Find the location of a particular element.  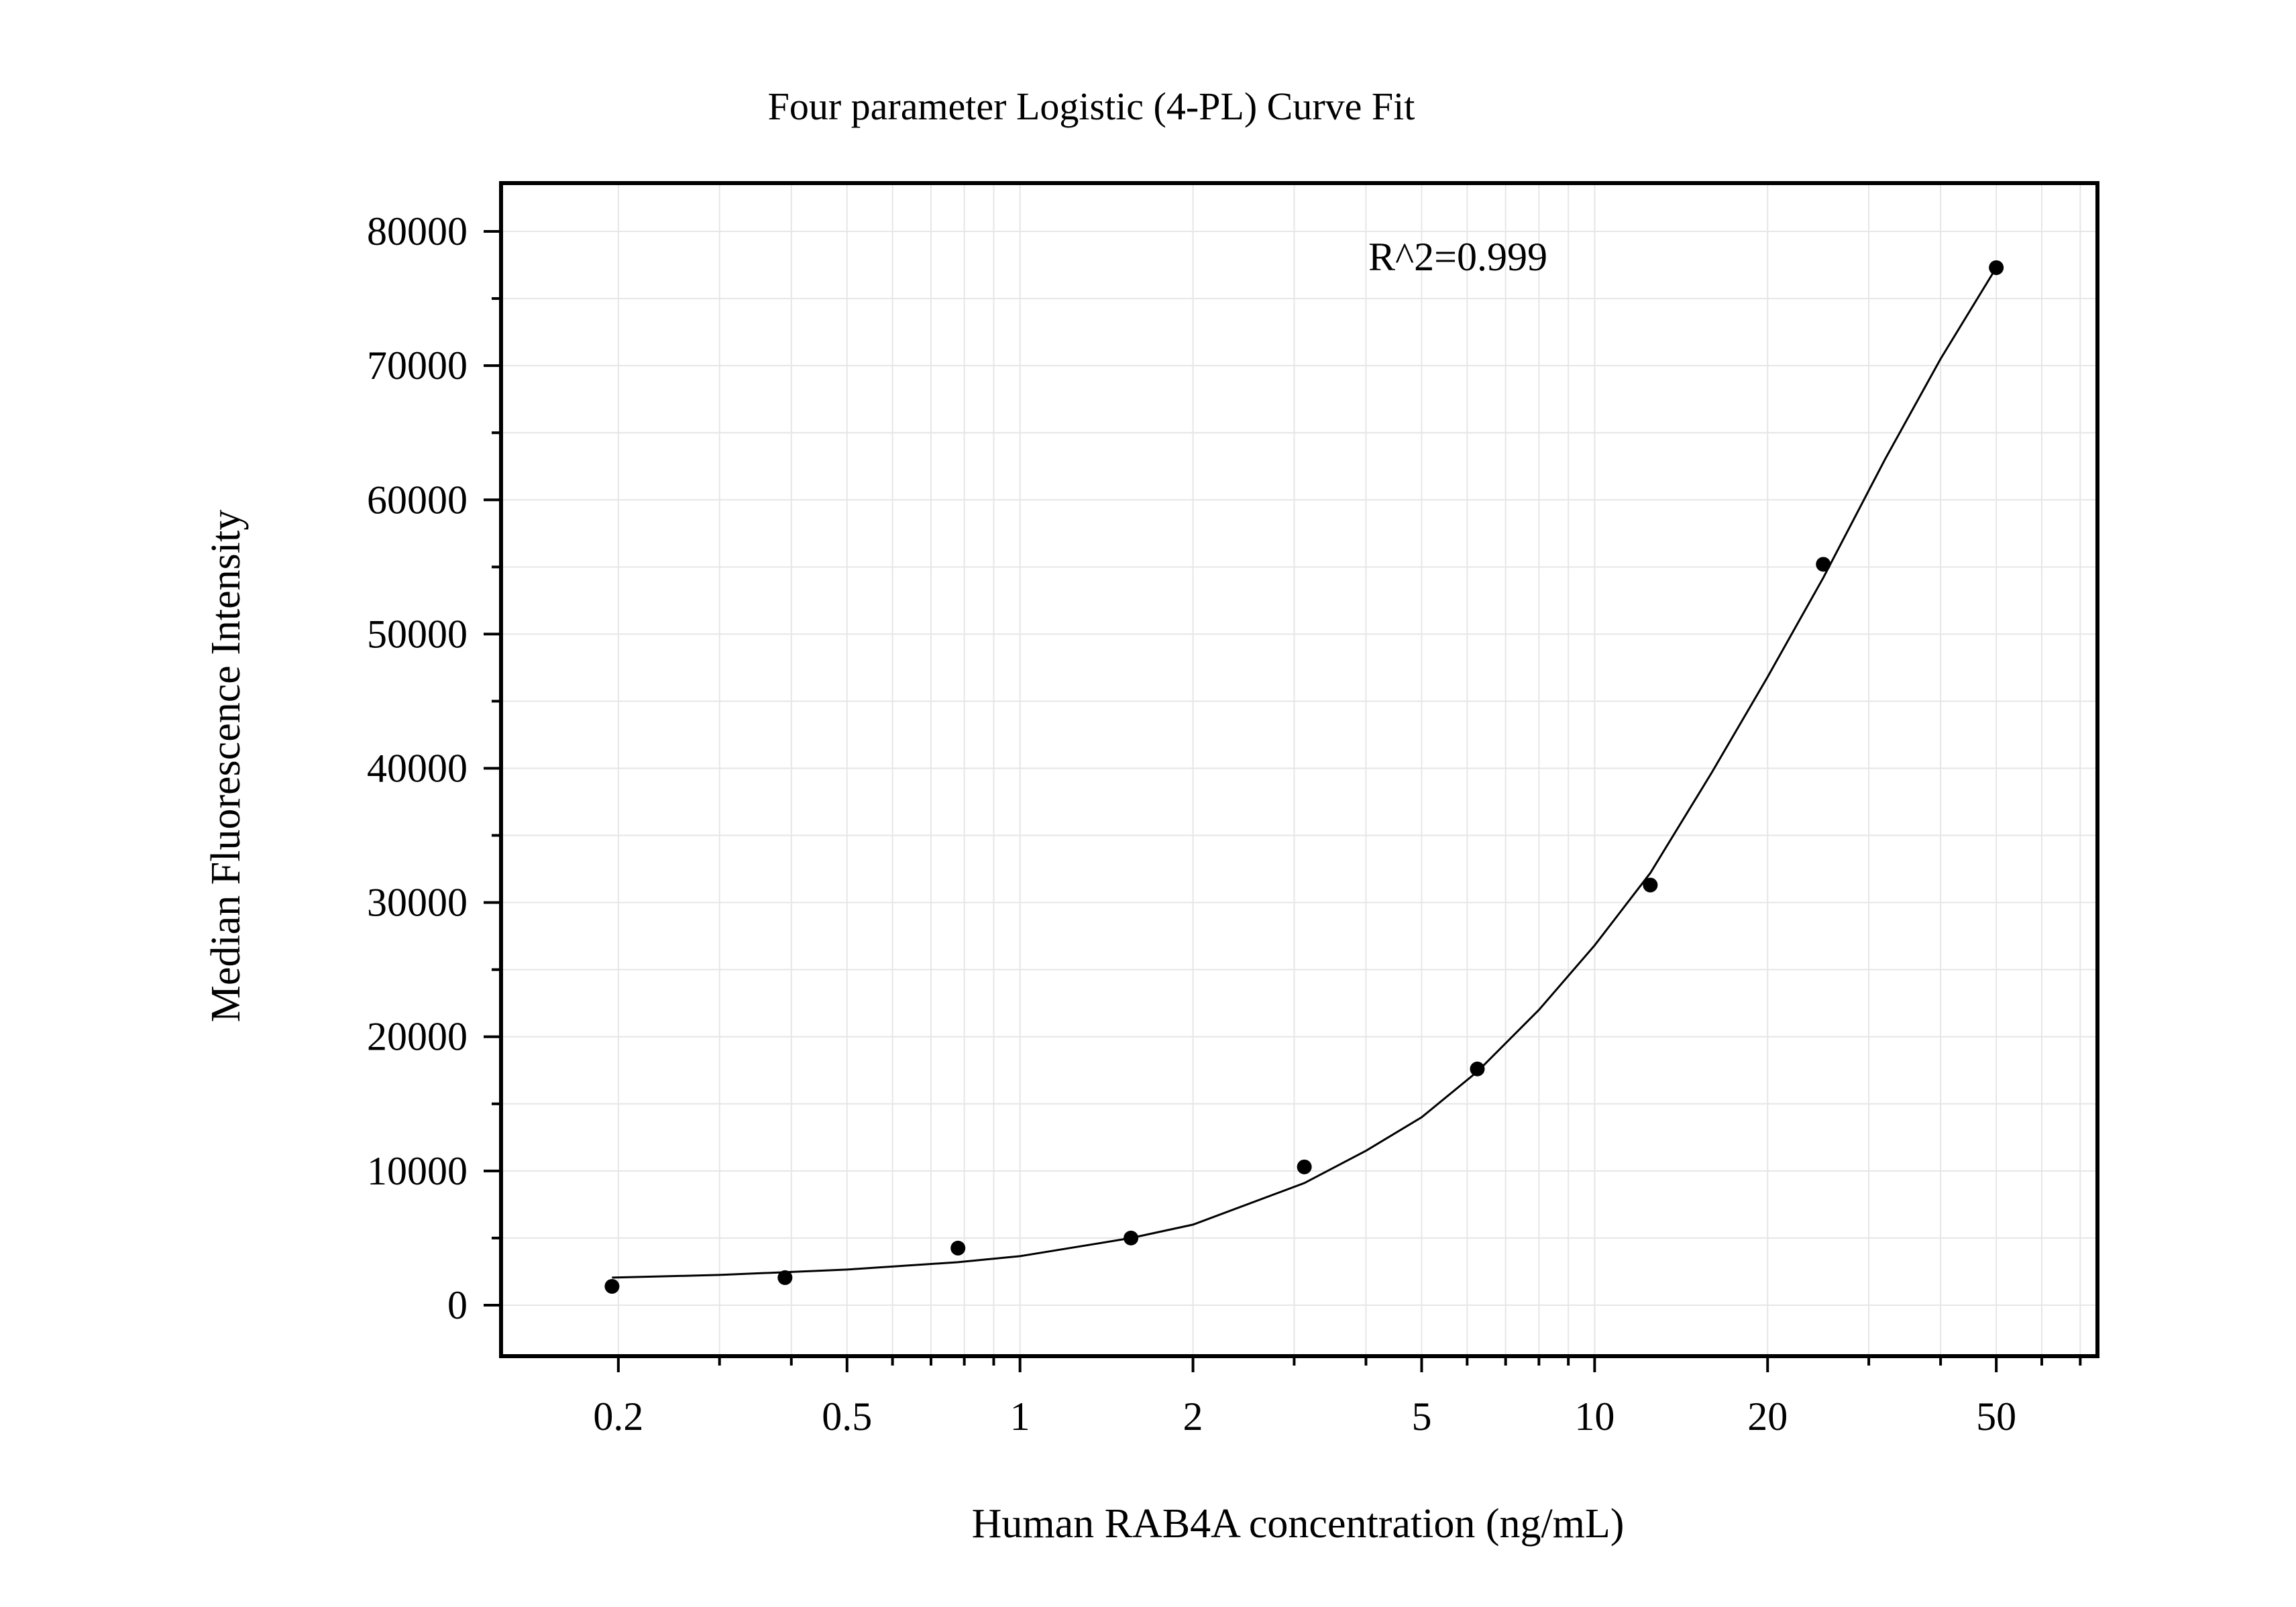

r-squared-annotation: R^2=0.999 is located at coordinates (1457, 257).